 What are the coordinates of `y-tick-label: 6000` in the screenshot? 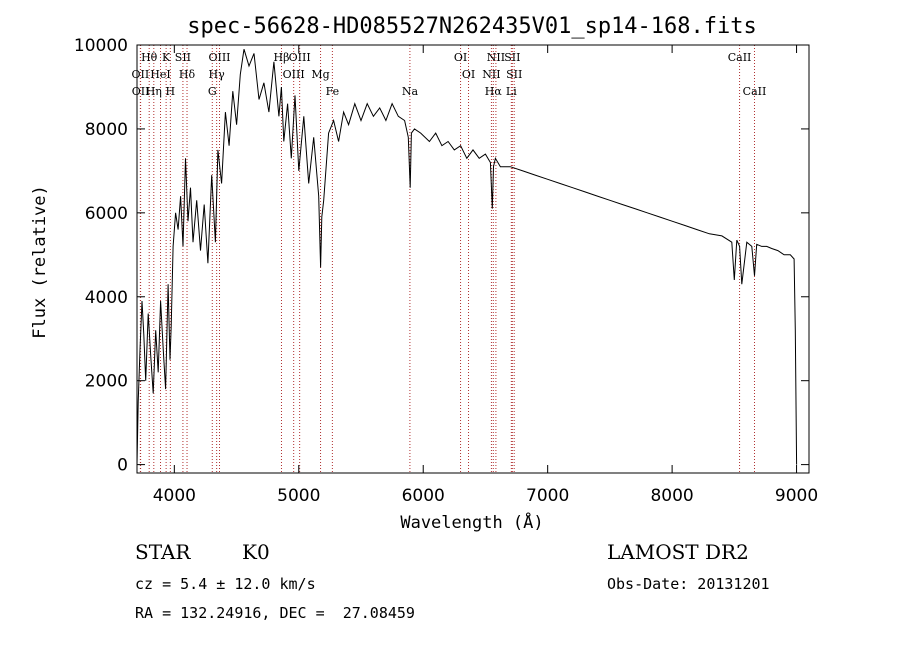 It's located at (106, 214).